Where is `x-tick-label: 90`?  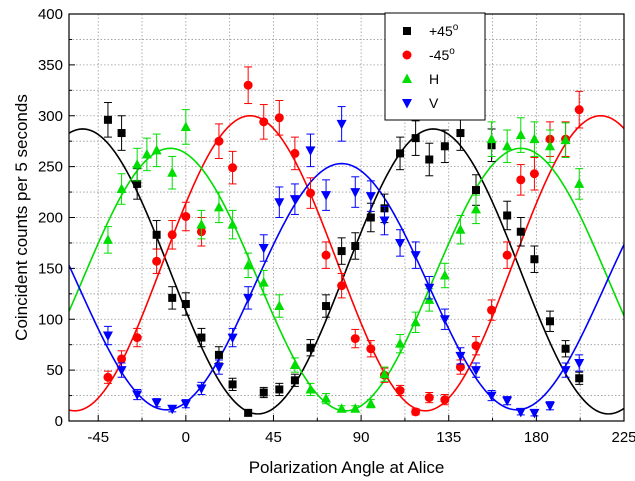
x-tick-label: 90 is located at coordinates (361, 437).